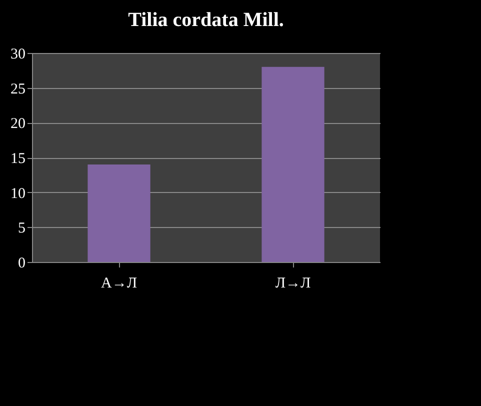 Image resolution: width=481 pixels, height=406 pixels. I want to click on x-tick-label: Л→Л, so click(293, 284).